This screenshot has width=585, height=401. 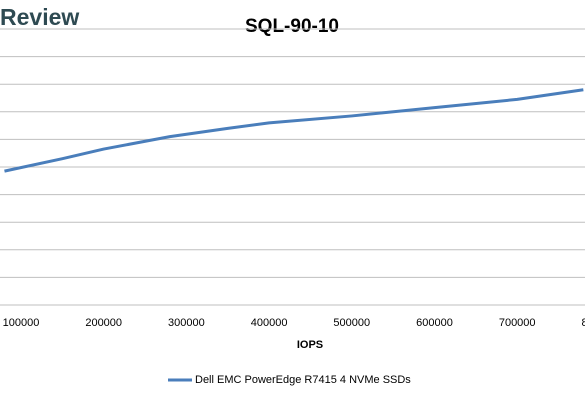 I want to click on legend-label: Dell EMC PowerEdge R7415 4 NVMe SSDs, so click(x=303, y=380).